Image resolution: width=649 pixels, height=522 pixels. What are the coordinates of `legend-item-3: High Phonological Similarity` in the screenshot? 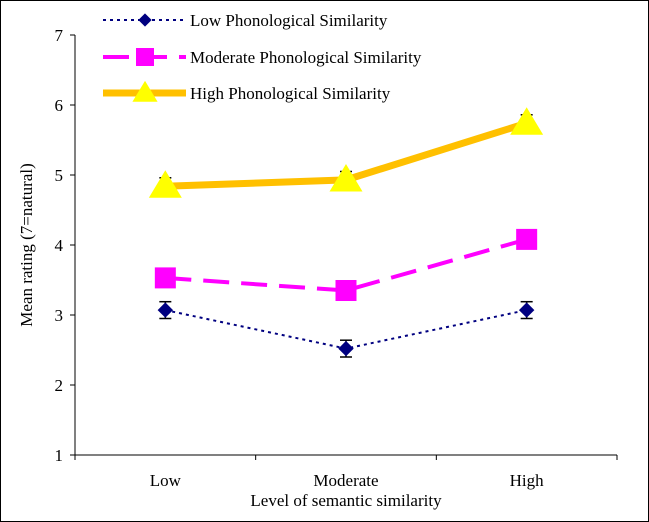 It's located at (247, 91).